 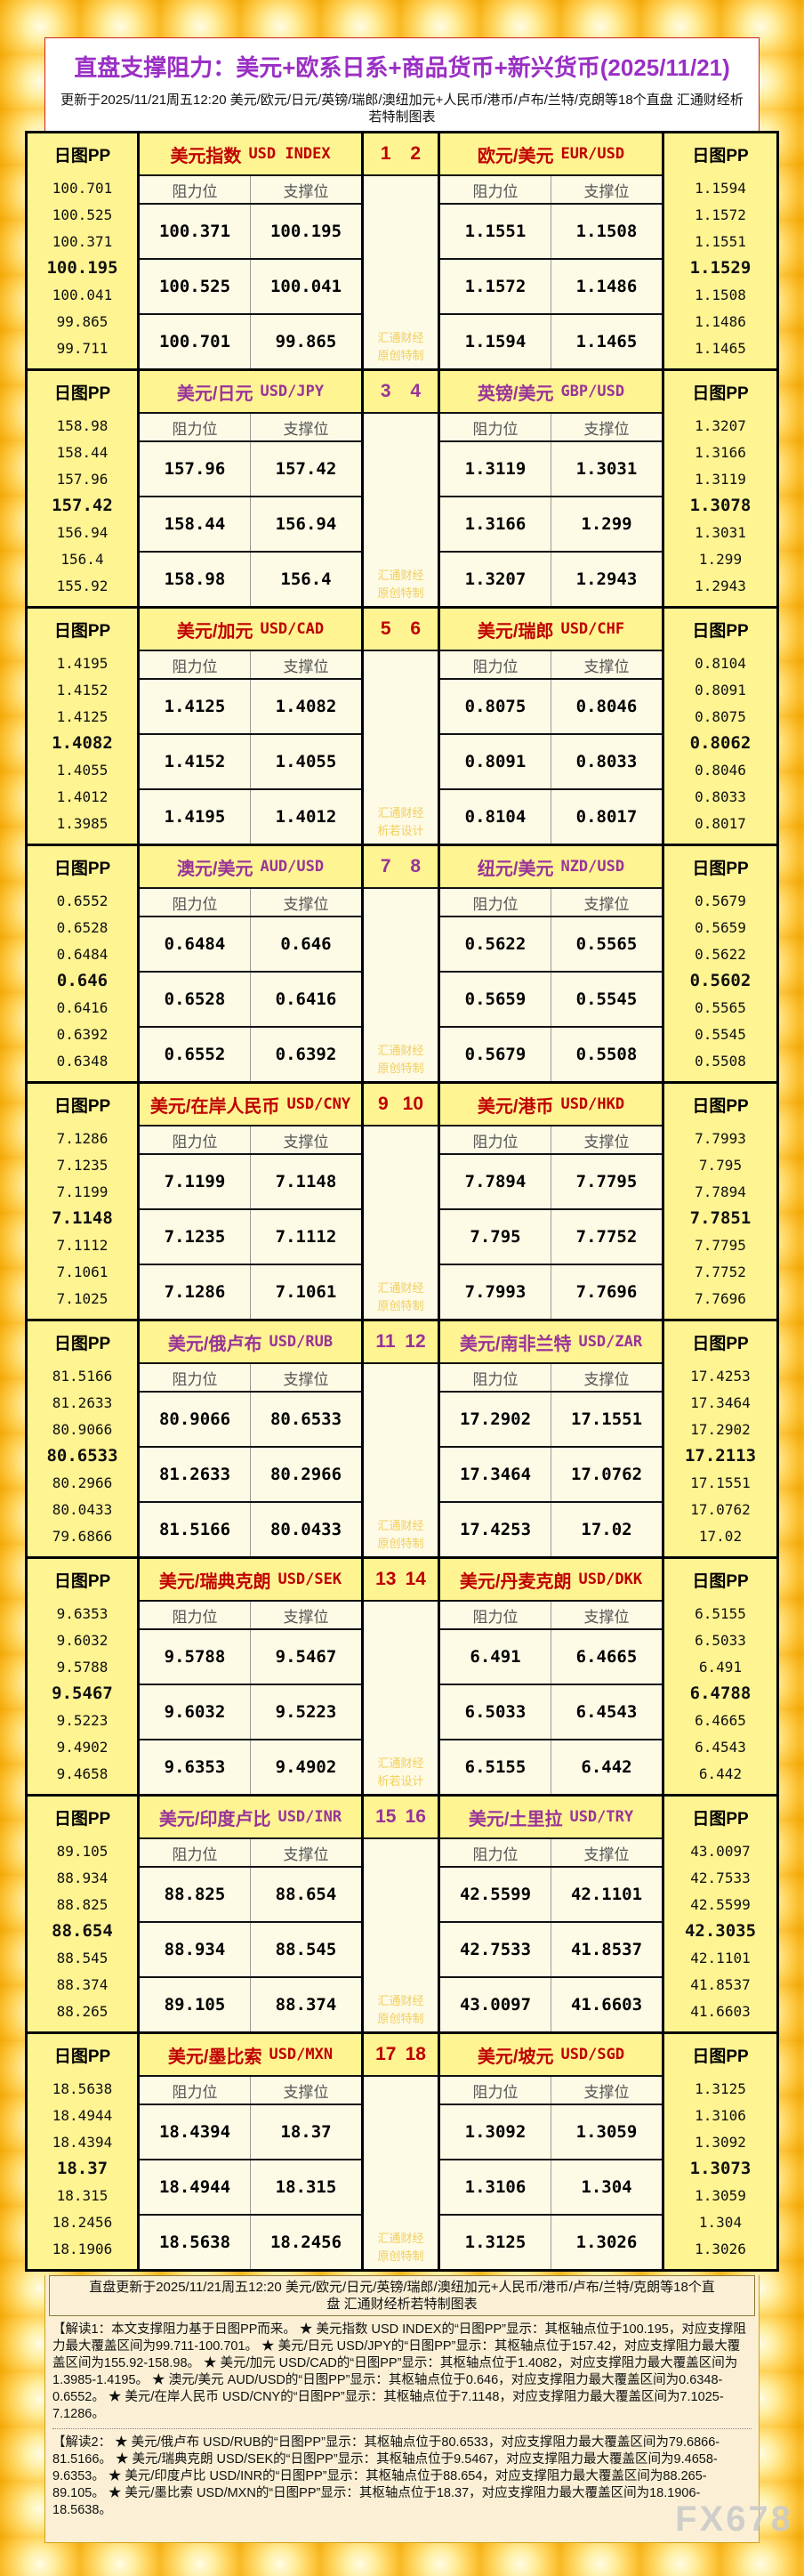 What do you see at coordinates (195, 944) in the screenshot?
I see `resistance-value: 0.6484` at bounding box center [195, 944].